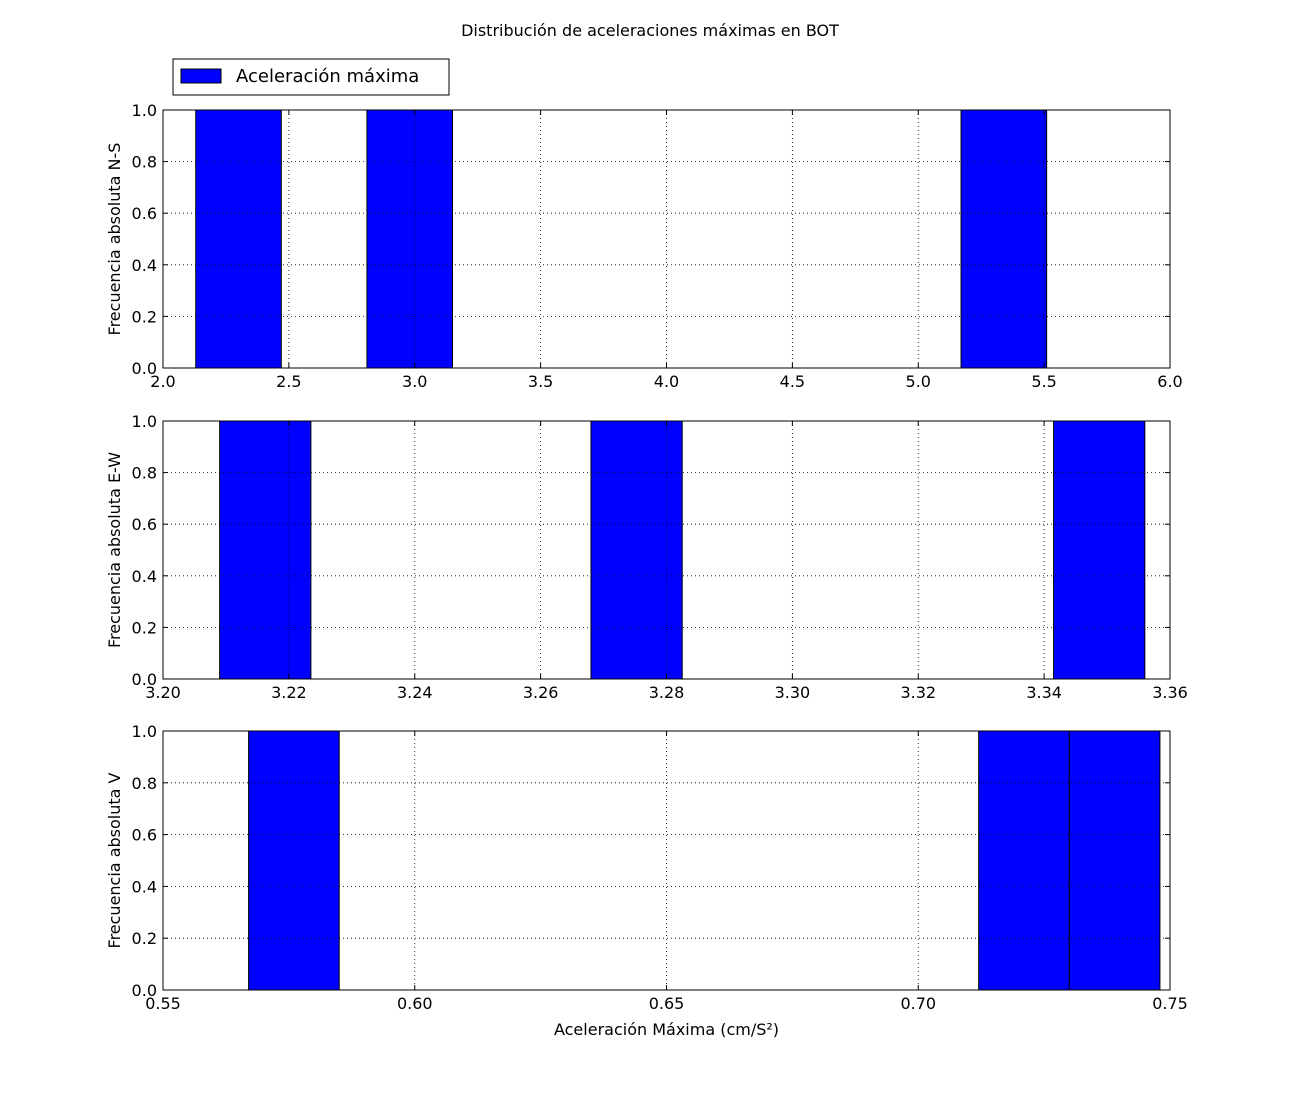 Image resolution: width=1300 pixels, height=1100 pixels. Describe the element at coordinates (1044, 692) in the screenshot. I see `x-tick-label: 3.34` at that location.